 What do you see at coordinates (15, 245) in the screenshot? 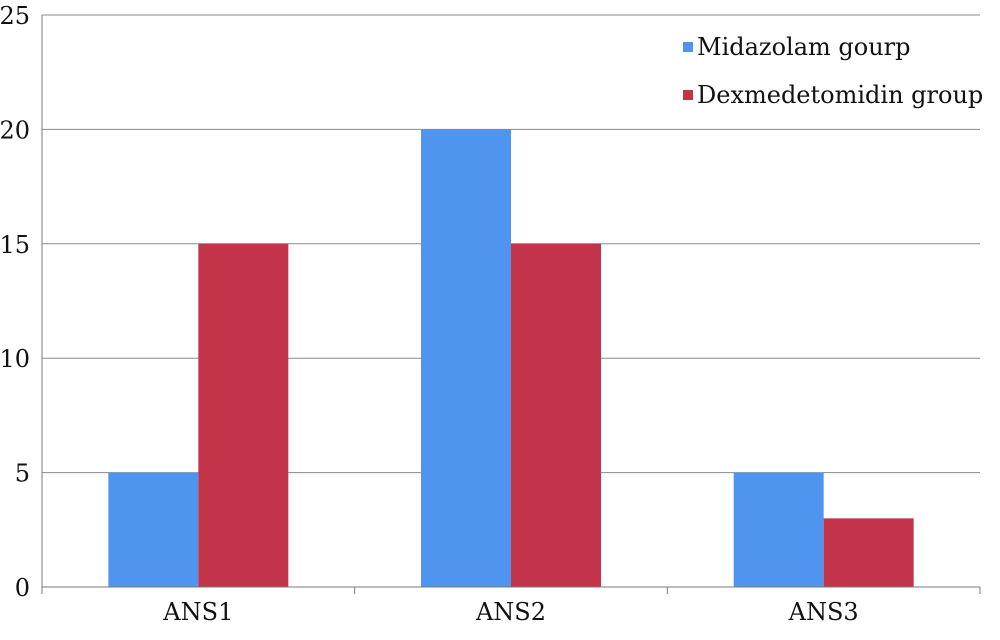
I see `y-tick-label: 15` at bounding box center [15, 245].